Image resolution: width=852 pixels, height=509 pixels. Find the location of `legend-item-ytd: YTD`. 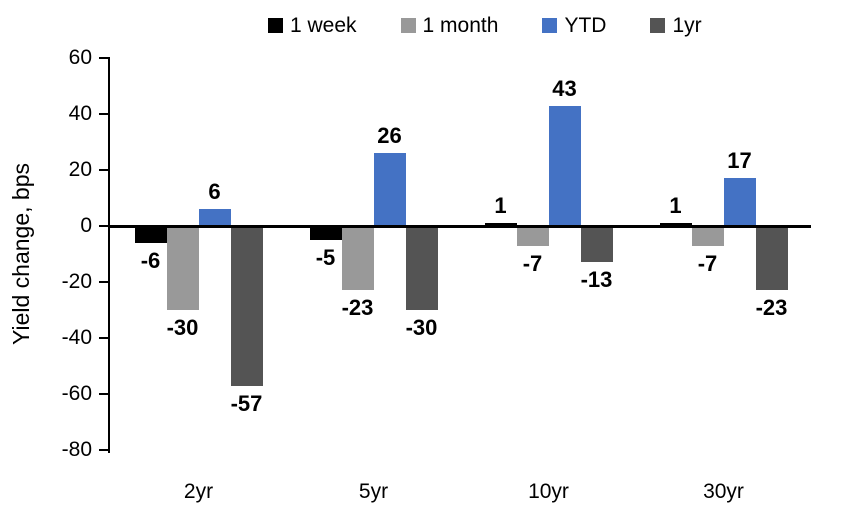

legend-item-ytd: YTD is located at coordinates (574, 25).